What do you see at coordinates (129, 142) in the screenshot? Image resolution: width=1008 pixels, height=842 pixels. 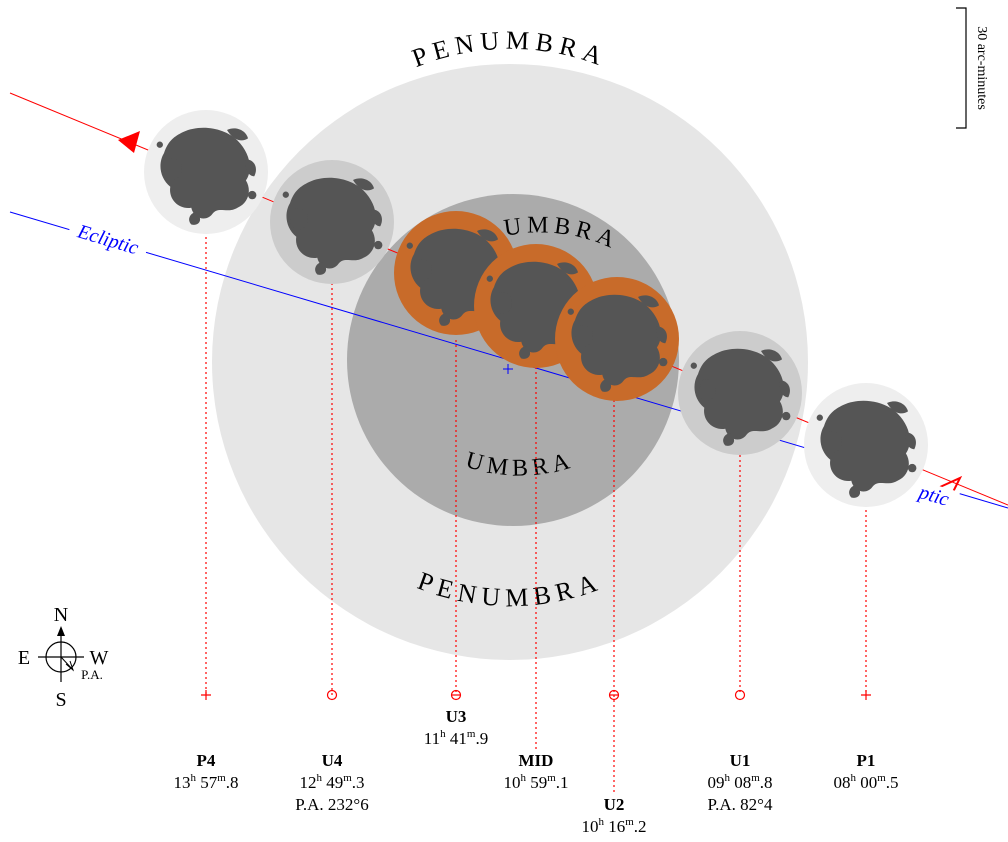 I see `moon-path-arrow-icon` at bounding box center [129, 142].